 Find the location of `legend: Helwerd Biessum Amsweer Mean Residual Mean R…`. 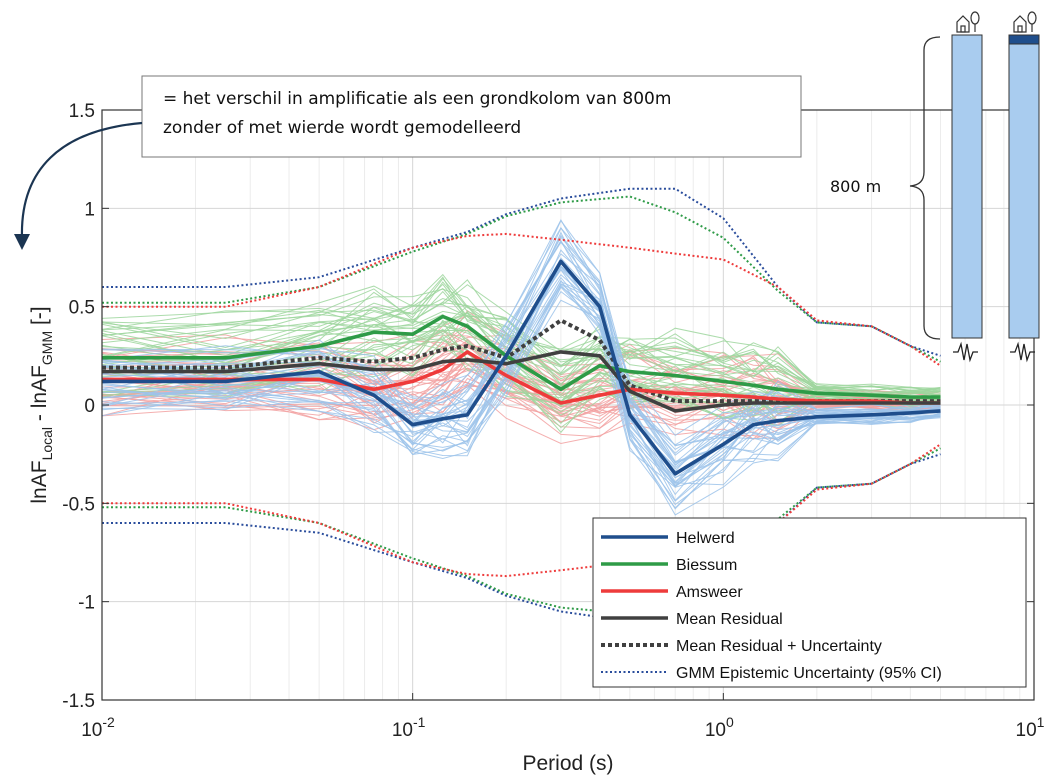

legend: Helwerd Biessum Amsweer Mean Residual Mean R… is located at coordinates (809, 602).